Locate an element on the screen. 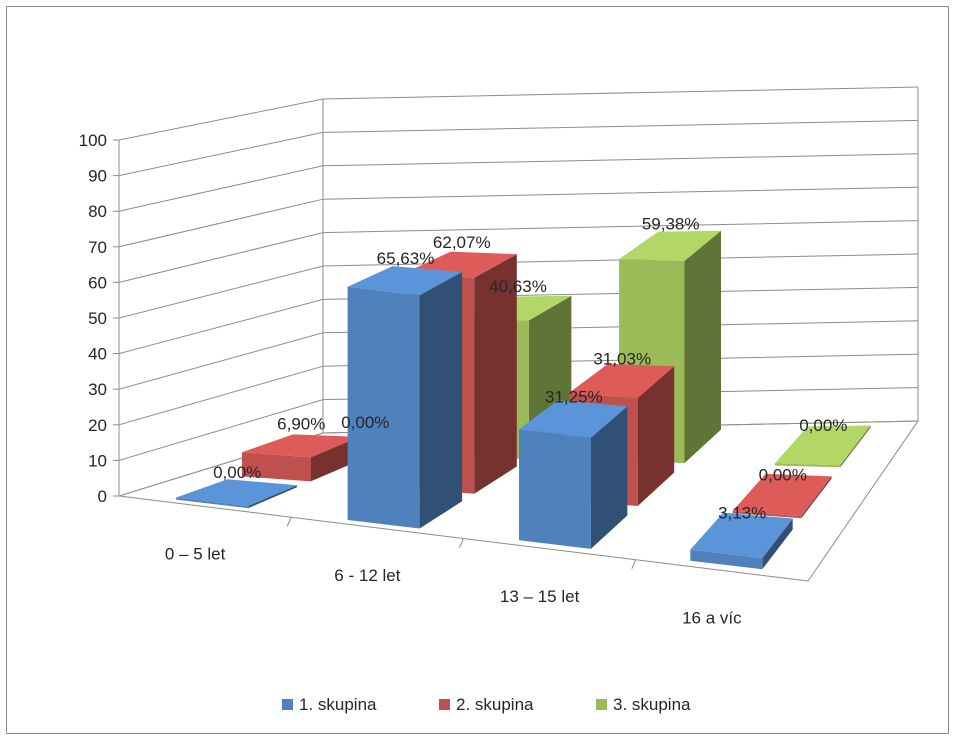  y-tick-label: 70 is located at coordinates (97, 247).